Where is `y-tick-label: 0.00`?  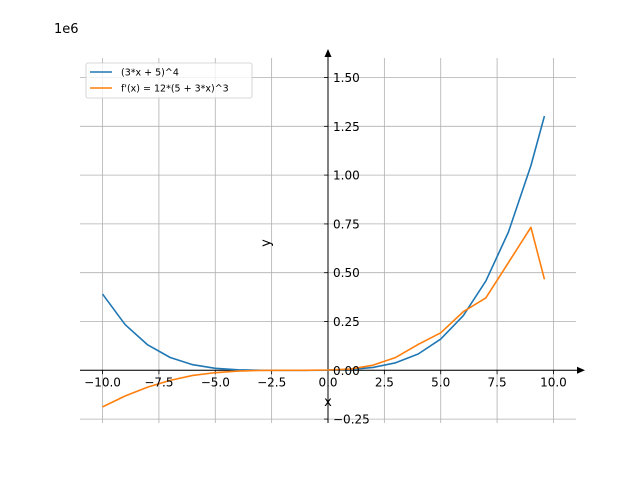
y-tick-label: 0.00 is located at coordinates (346, 371).